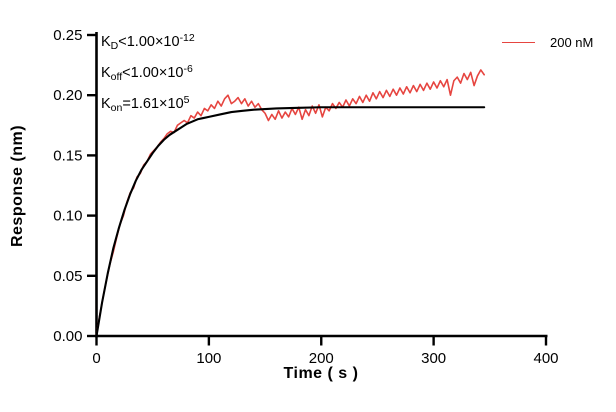  Describe the element at coordinates (187, 38) in the screenshot. I see `kd-exponent: -12` at that location.